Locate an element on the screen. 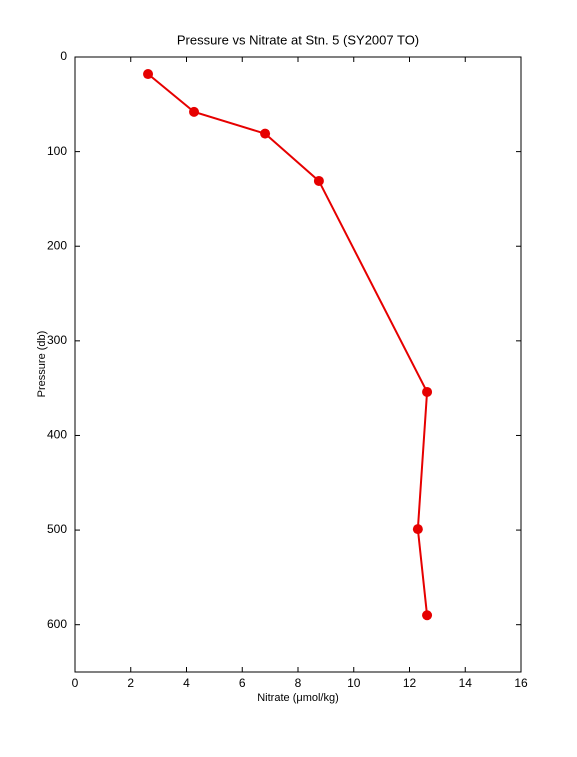 The image size is (577, 757). y-tick-label: 0 is located at coordinates (63, 56).